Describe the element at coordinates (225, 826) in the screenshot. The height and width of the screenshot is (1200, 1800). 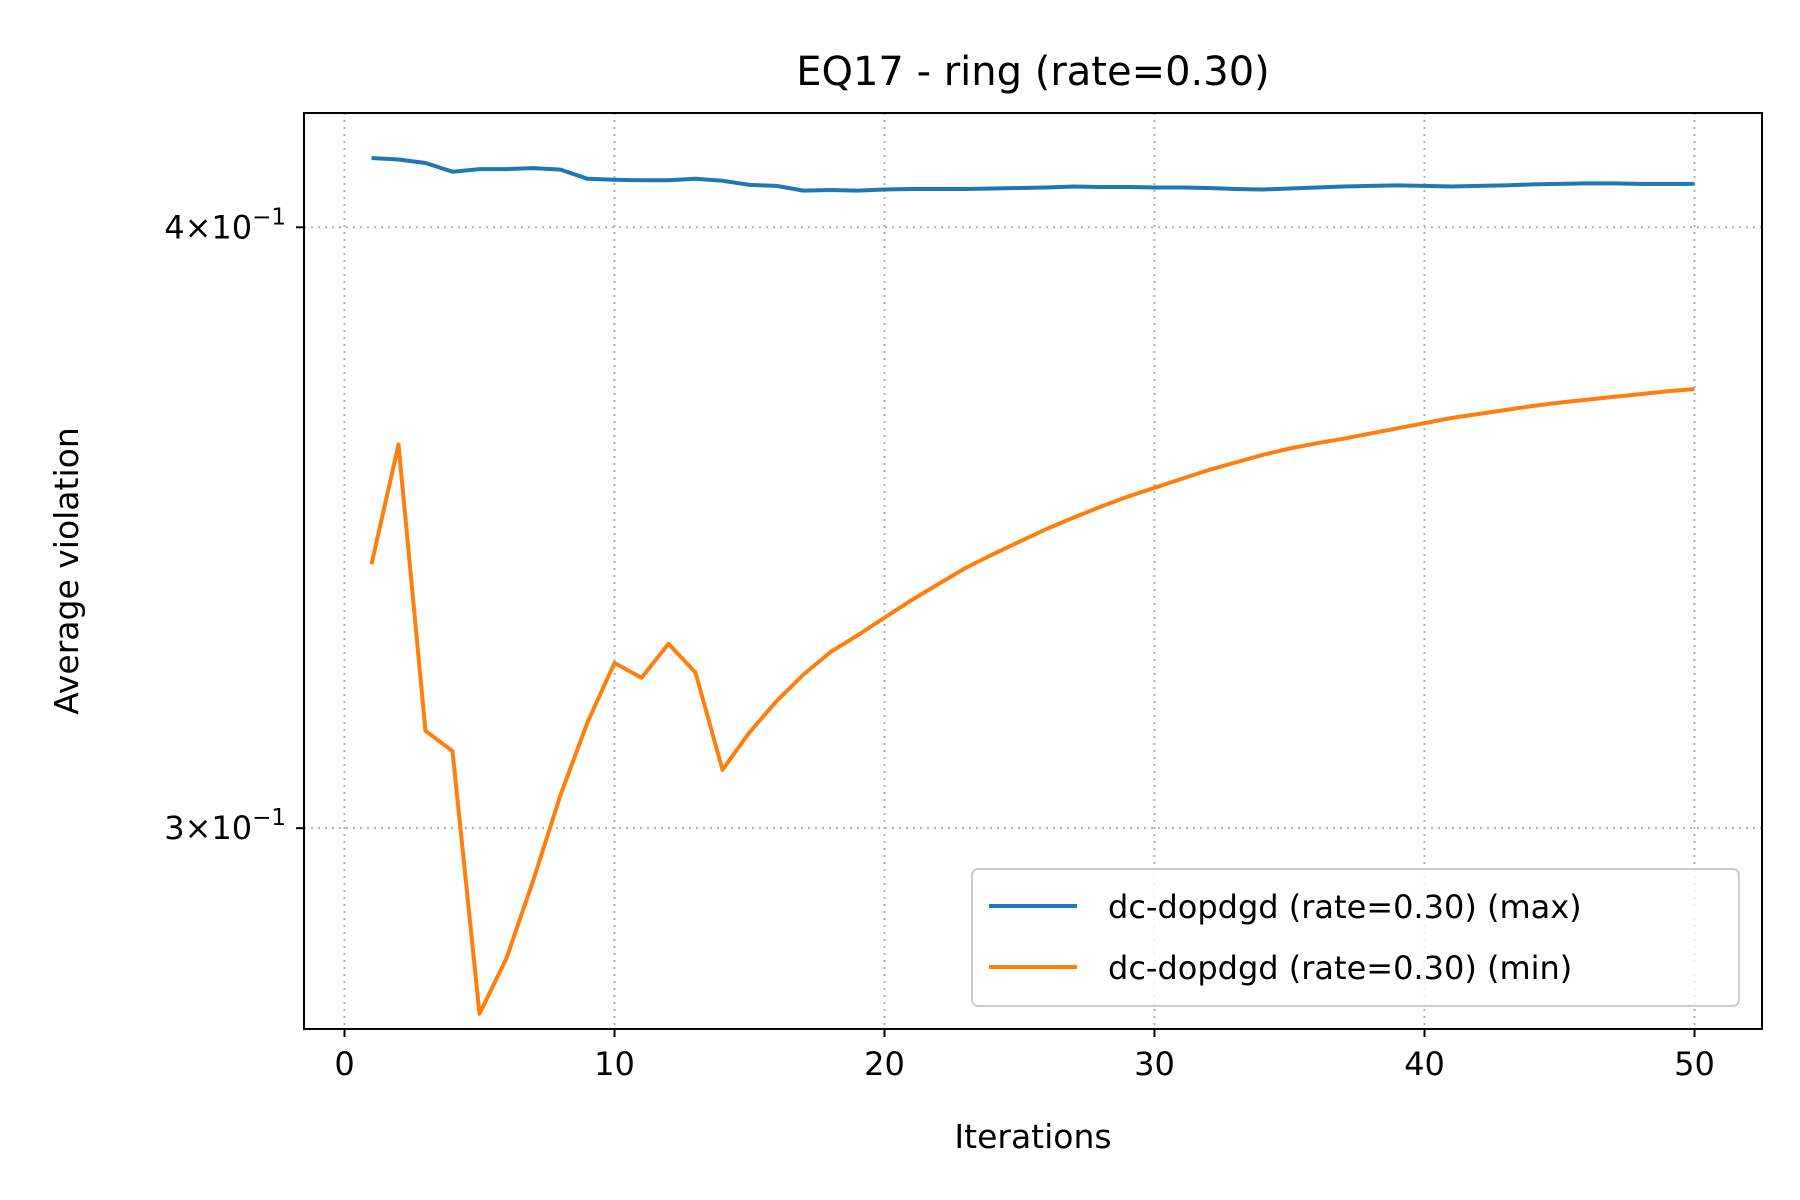
I see `y-tick-label: 3×10⁻¹` at that location.